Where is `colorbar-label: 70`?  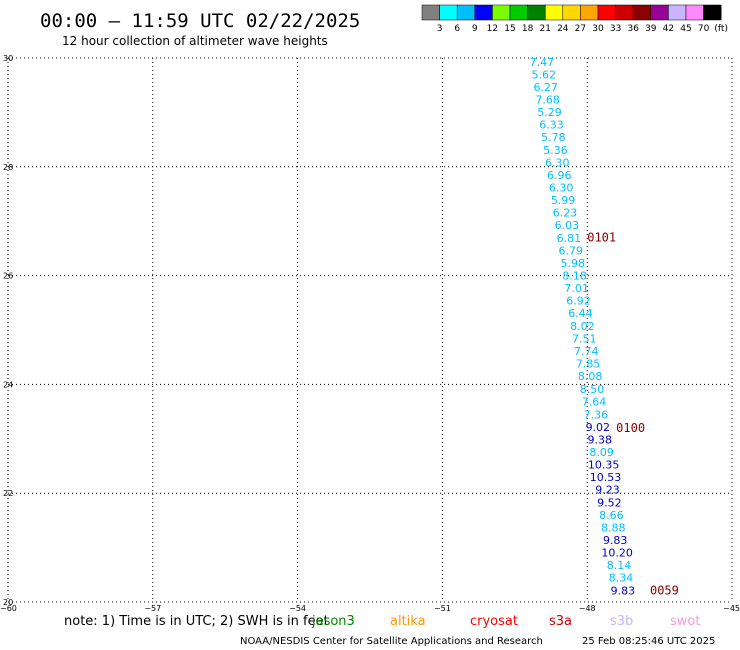
colorbar-label: 70 is located at coordinates (704, 29).